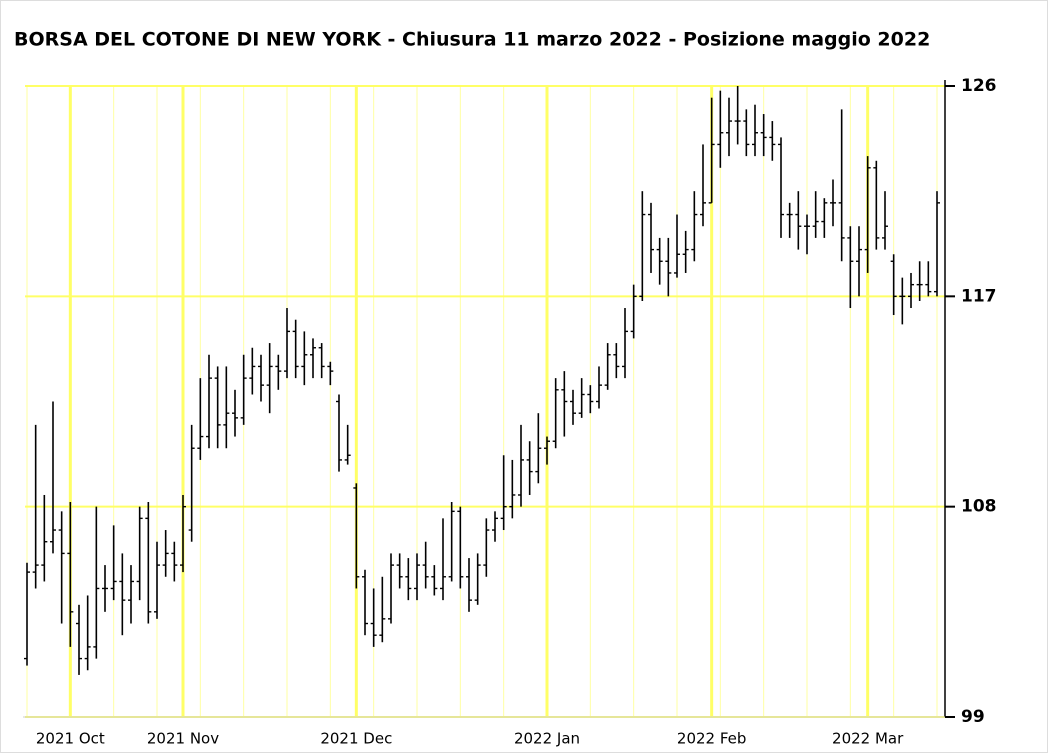  I want to click on y-tick-label: 117, so click(979, 296).